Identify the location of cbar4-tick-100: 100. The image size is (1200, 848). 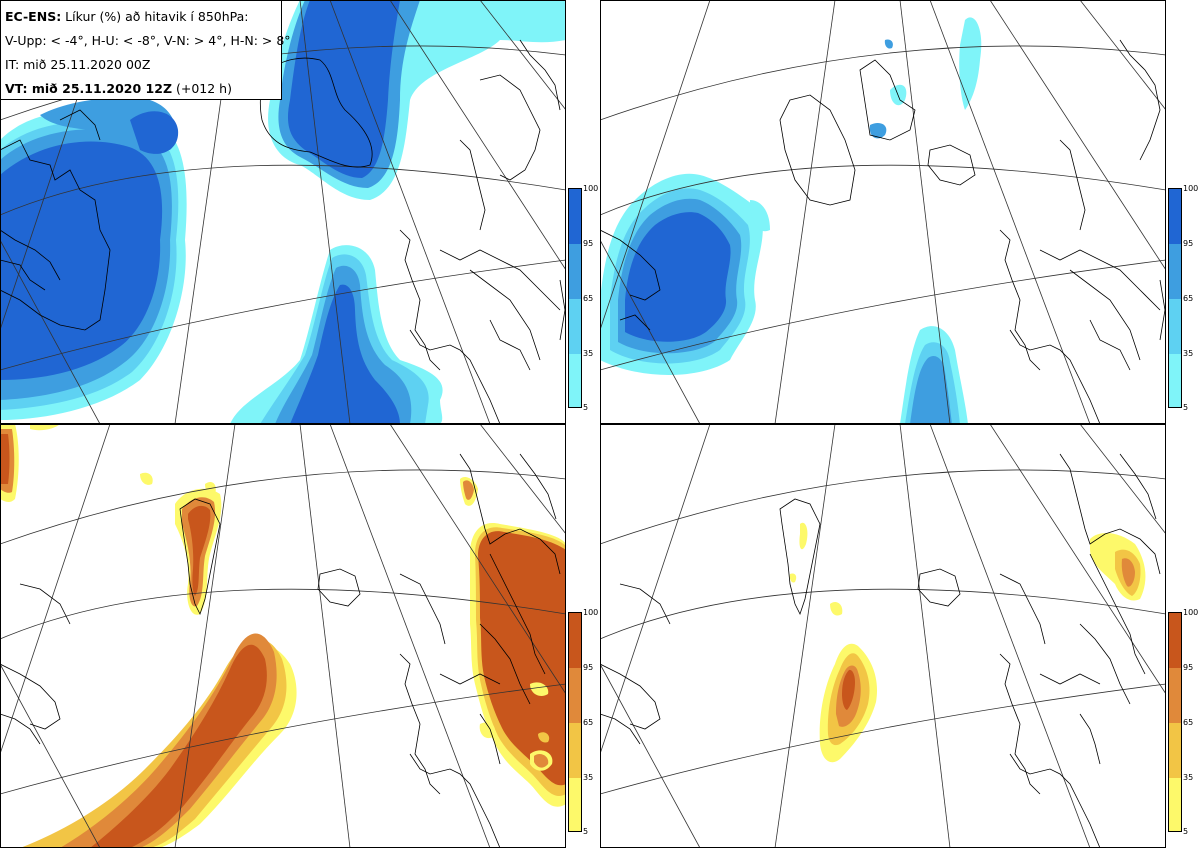
(1191, 612).